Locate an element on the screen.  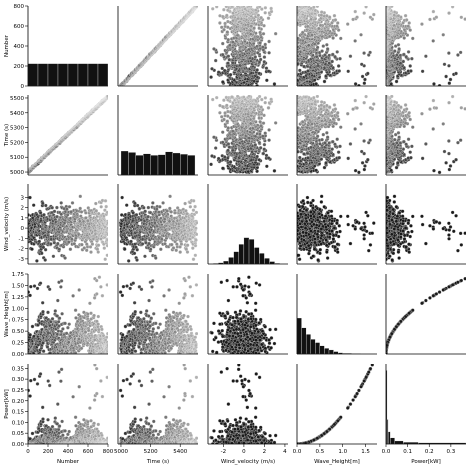
y-tick-label: 200 is located at coordinates (19, 67).